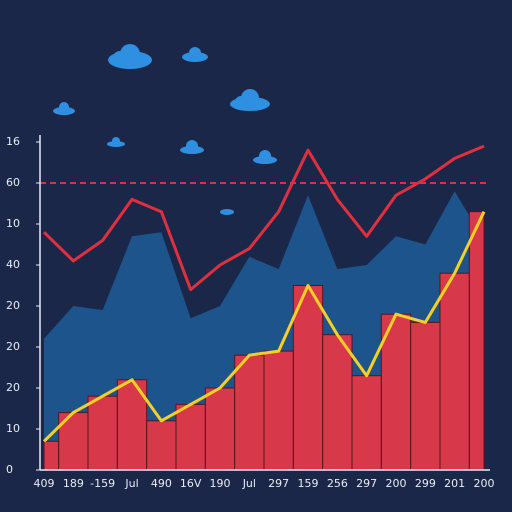  I want to click on y-tick-label: 60, so click(13, 182).